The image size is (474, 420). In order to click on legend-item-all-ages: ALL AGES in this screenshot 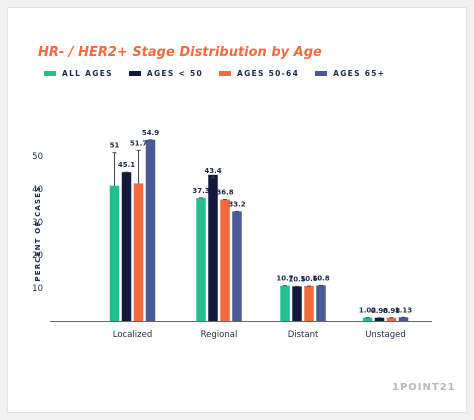, I will do `click(78, 73)`.